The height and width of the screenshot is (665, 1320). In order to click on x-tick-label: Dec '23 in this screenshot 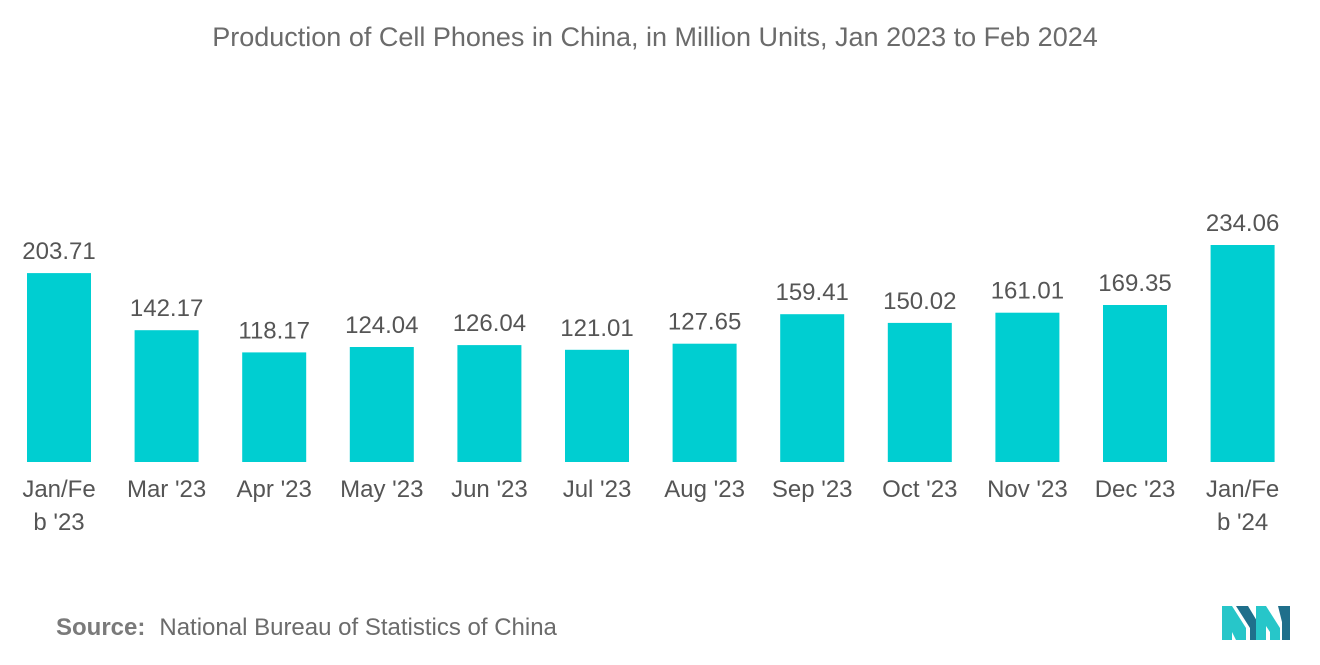, I will do `click(1135, 489)`.